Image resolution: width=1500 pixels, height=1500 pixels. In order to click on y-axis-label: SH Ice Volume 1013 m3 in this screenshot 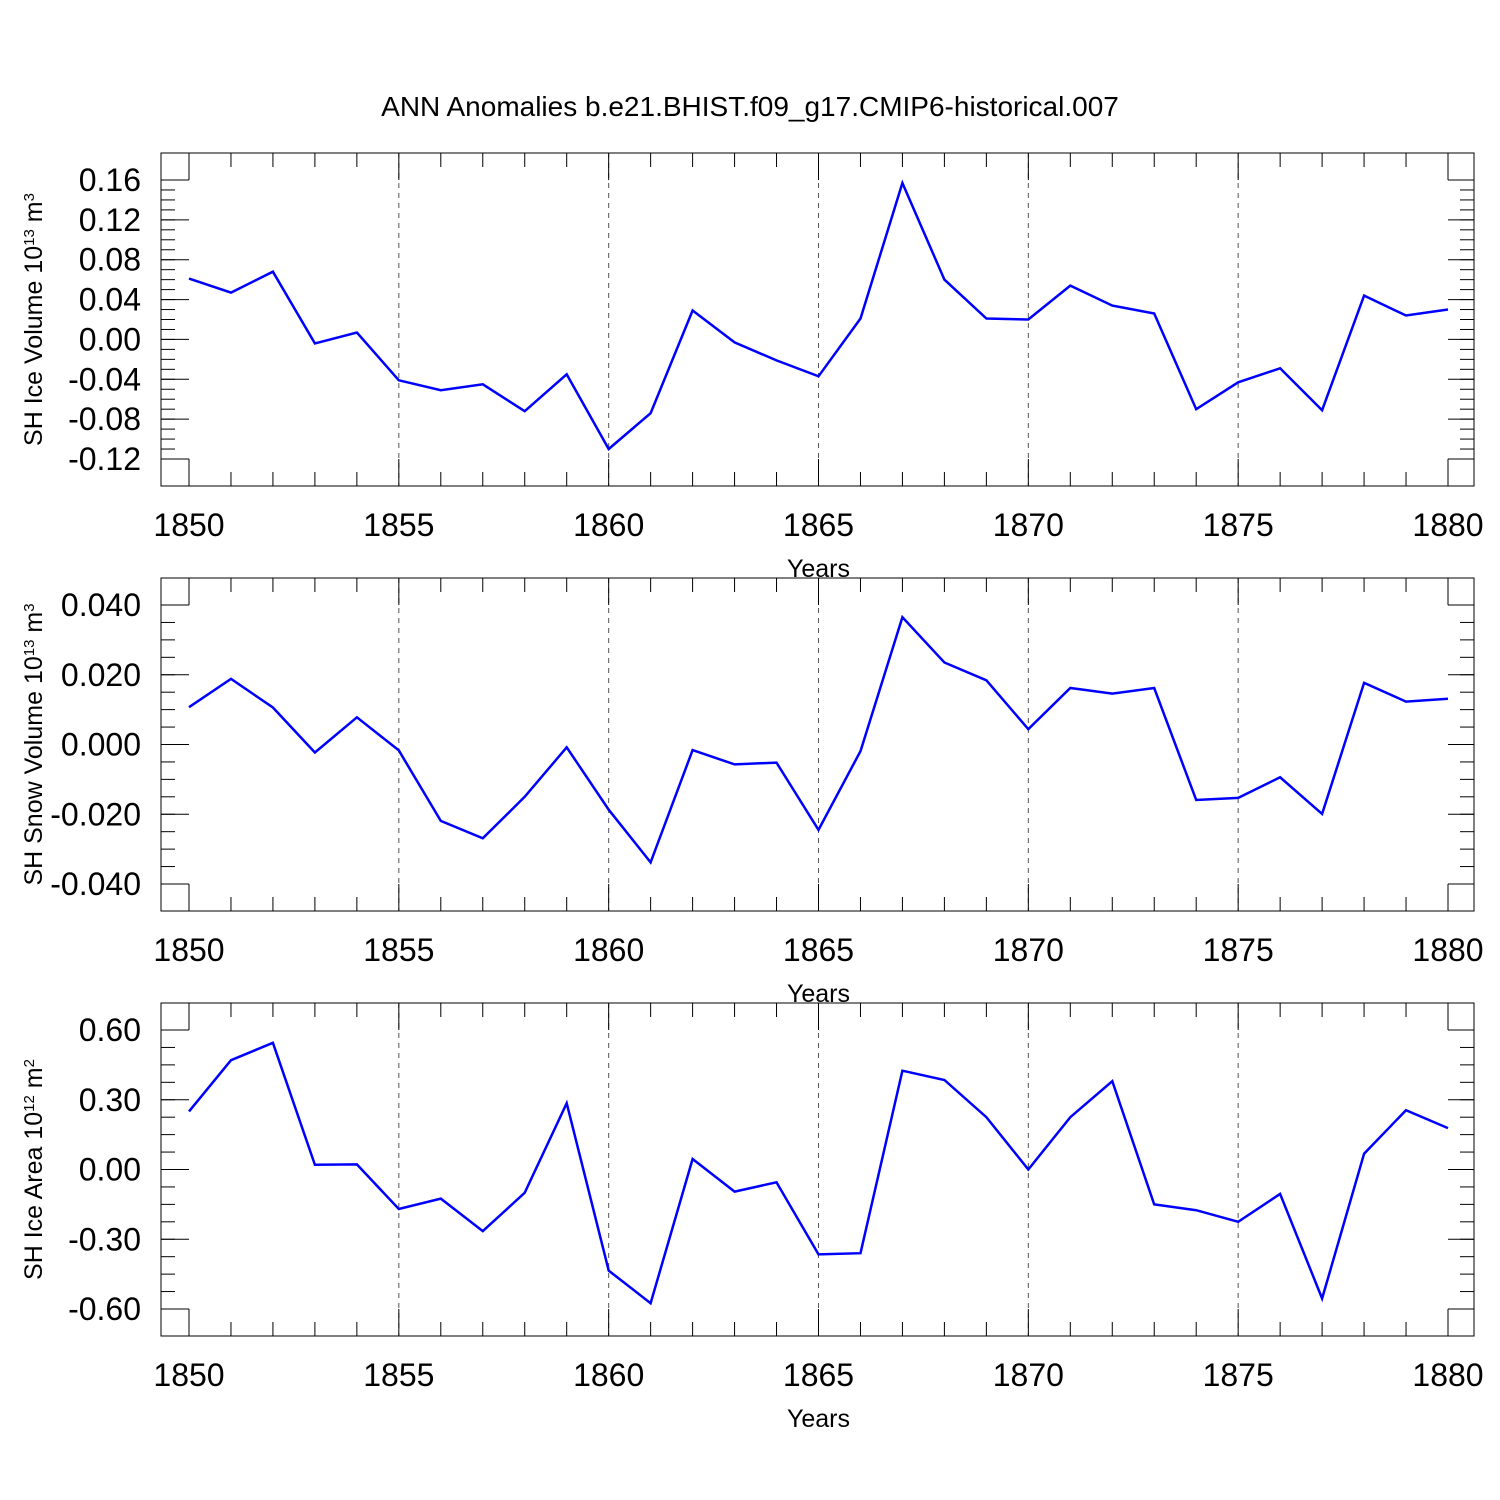, I will do `click(34, 319)`.